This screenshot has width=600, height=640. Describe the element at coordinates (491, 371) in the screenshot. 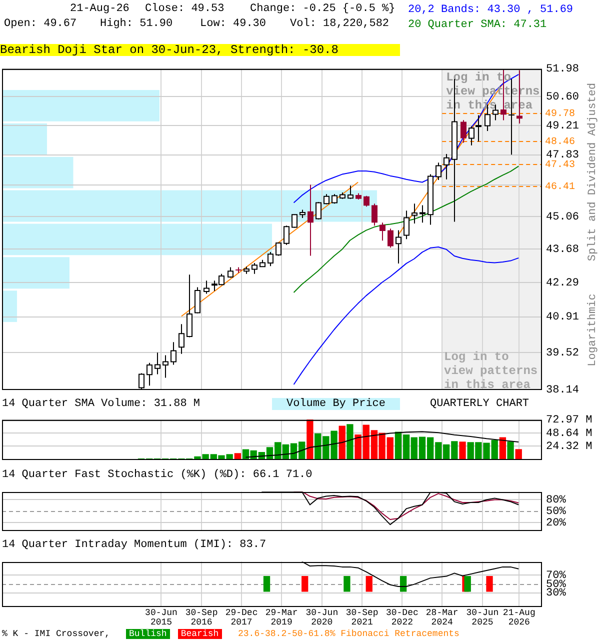

I see `annotation: Log in to view patterns in this area` at that location.